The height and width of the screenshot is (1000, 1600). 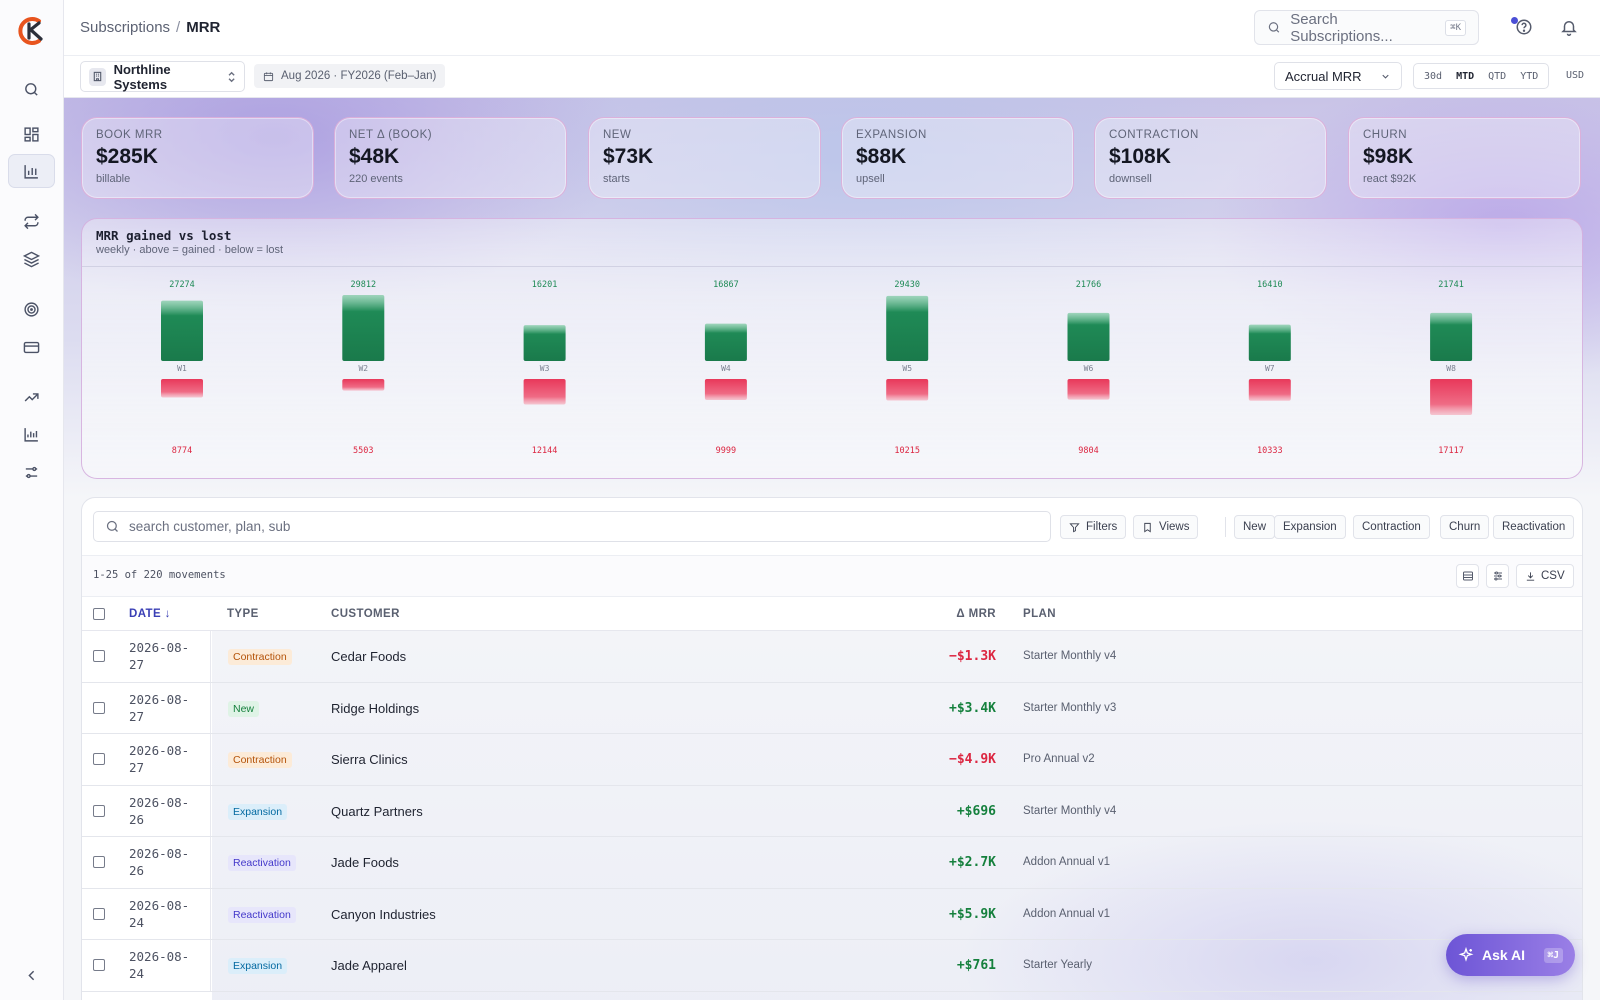 What do you see at coordinates (1497, 576) in the screenshot?
I see `columns-settings-button` at bounding box center [1497, 576].